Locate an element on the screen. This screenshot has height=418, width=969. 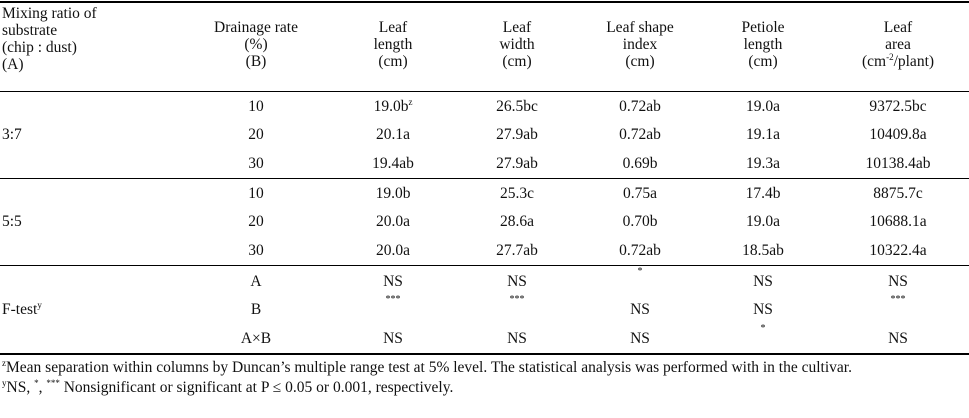
cell-leaf-width: 27.7ab is located at coordinates (517, 250).